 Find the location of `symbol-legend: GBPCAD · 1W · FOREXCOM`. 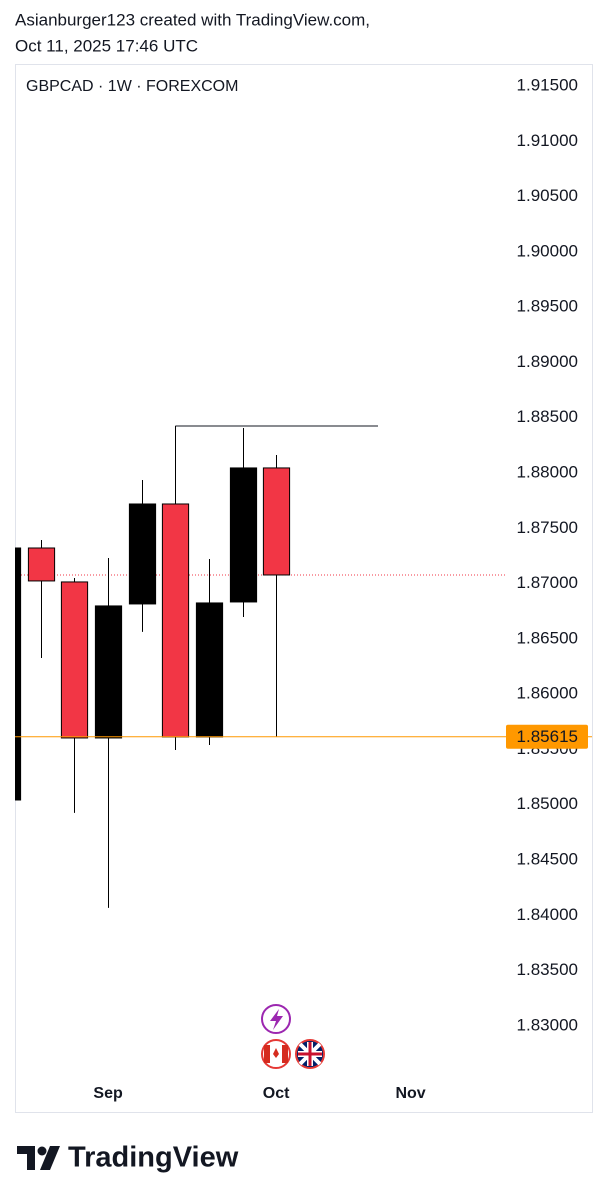

symbol-legend: GBPCAD · 1W · FOREXCOM is located at coordinates (132, 86).